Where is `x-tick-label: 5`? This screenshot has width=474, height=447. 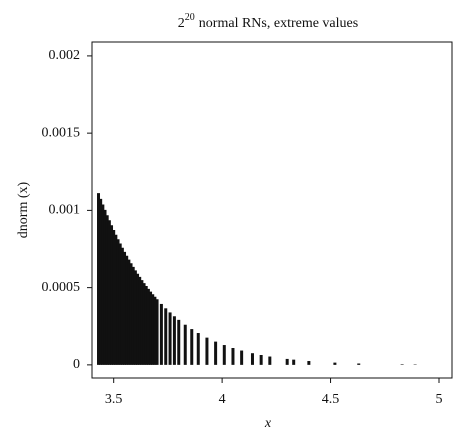 x-tick-label: 5 is located at coordinates (438, 399).